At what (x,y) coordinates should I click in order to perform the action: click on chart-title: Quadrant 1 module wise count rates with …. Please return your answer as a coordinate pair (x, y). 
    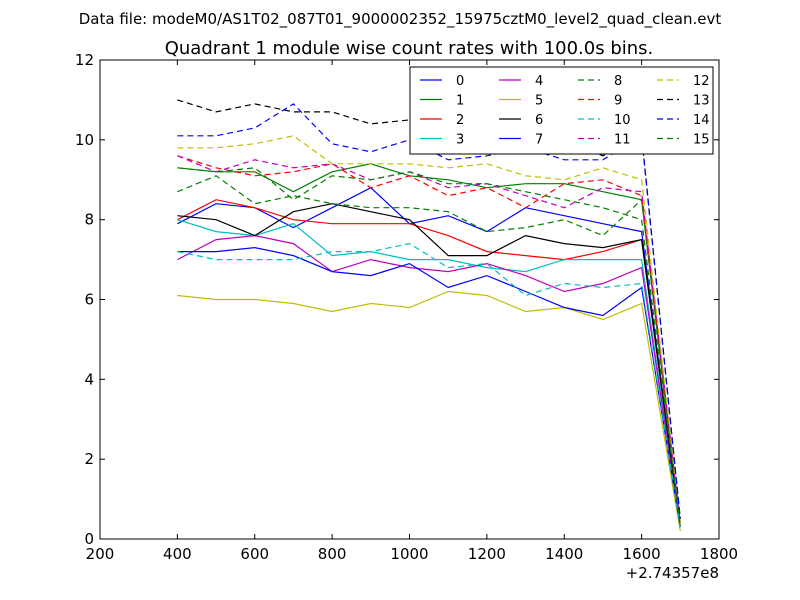
    Looking at the image, I should click on (409, 48).